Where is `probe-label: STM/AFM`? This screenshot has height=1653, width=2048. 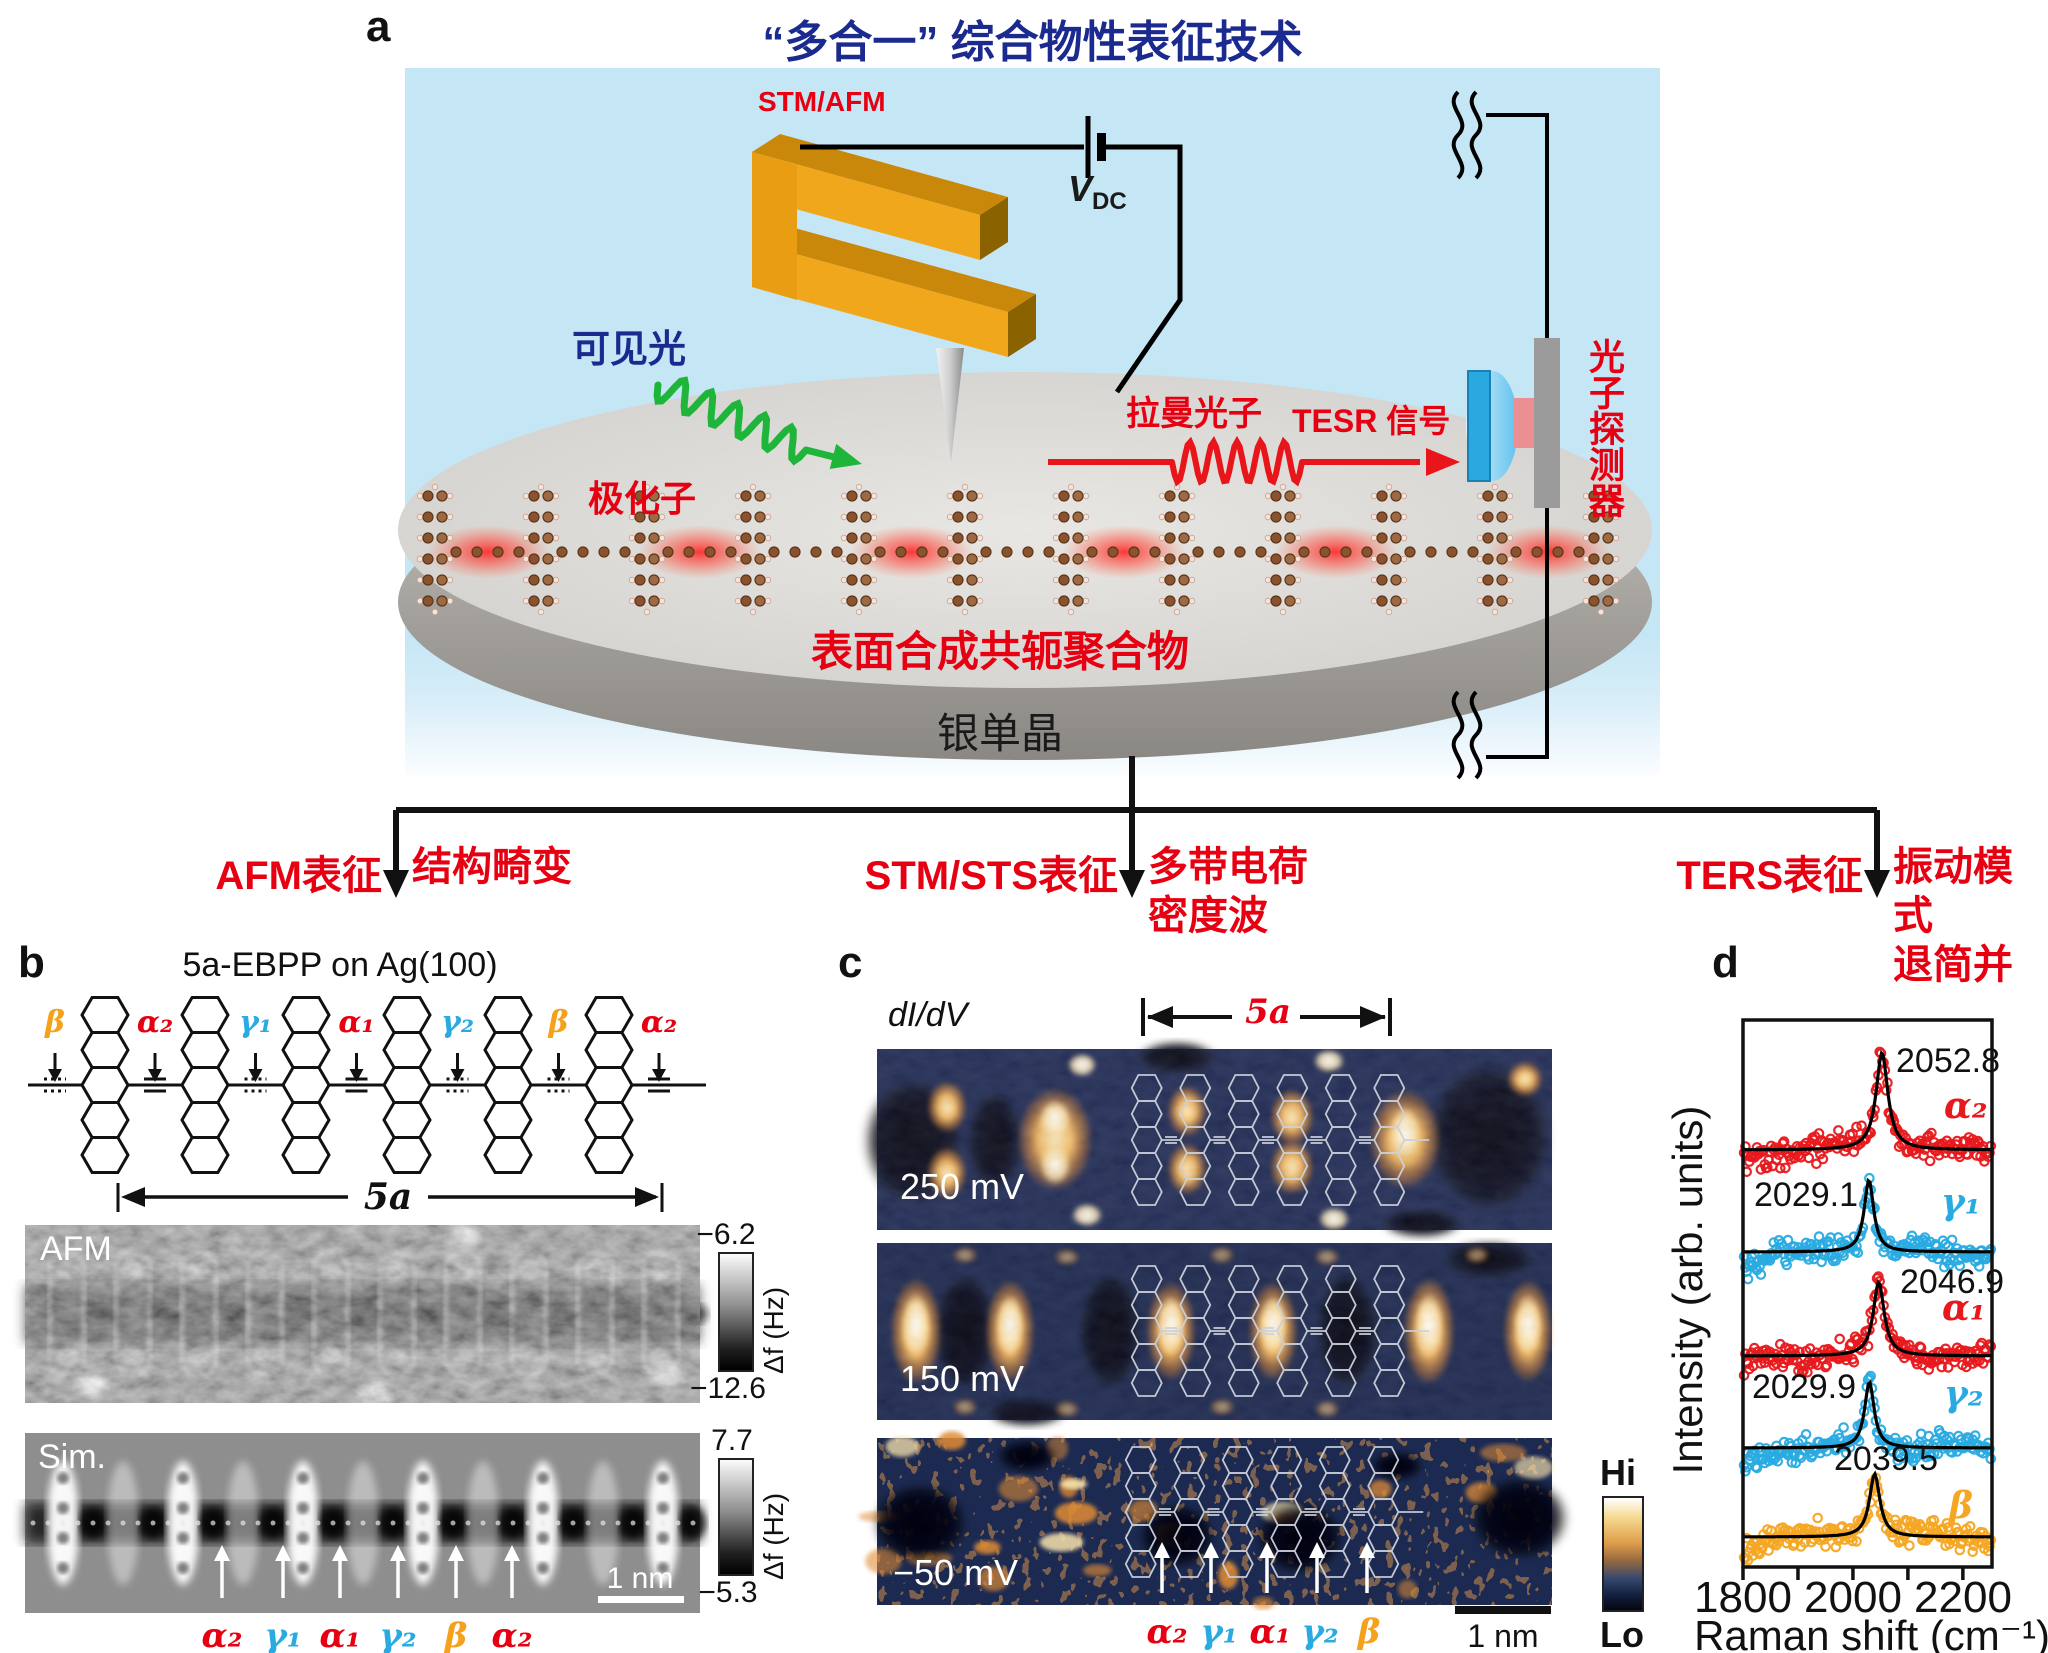 probe-label: STM/AFM is located at coordinates (822, 101).